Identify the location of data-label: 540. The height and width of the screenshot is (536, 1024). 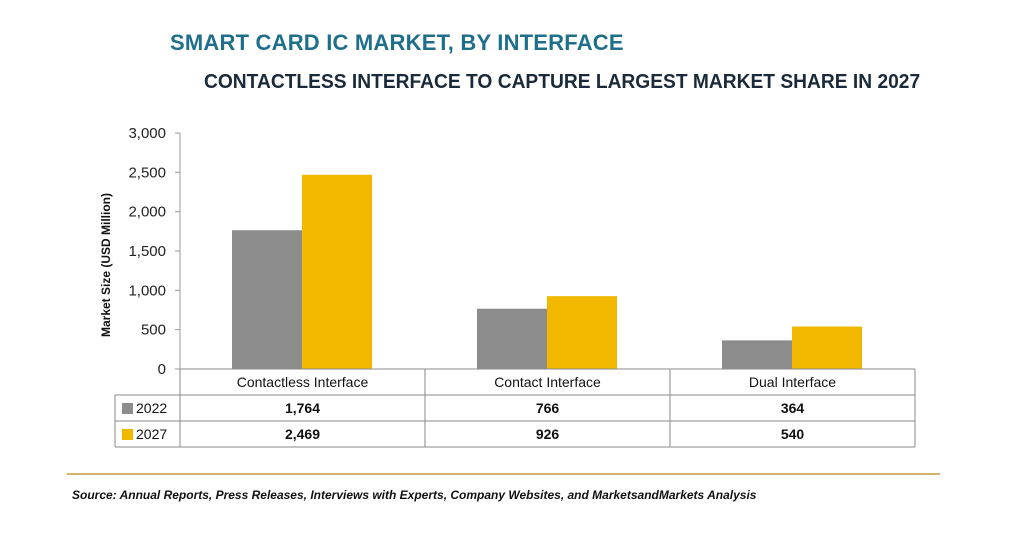
(793, 434).